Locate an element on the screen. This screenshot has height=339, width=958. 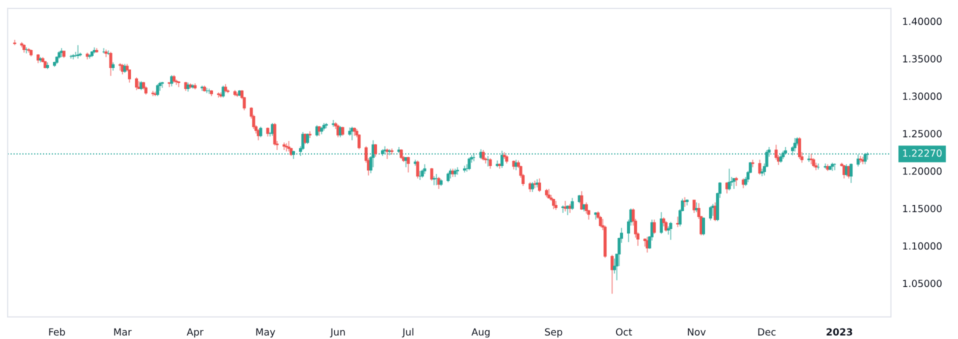
x-tick-label: Aug is located at coordinates (481, 333).